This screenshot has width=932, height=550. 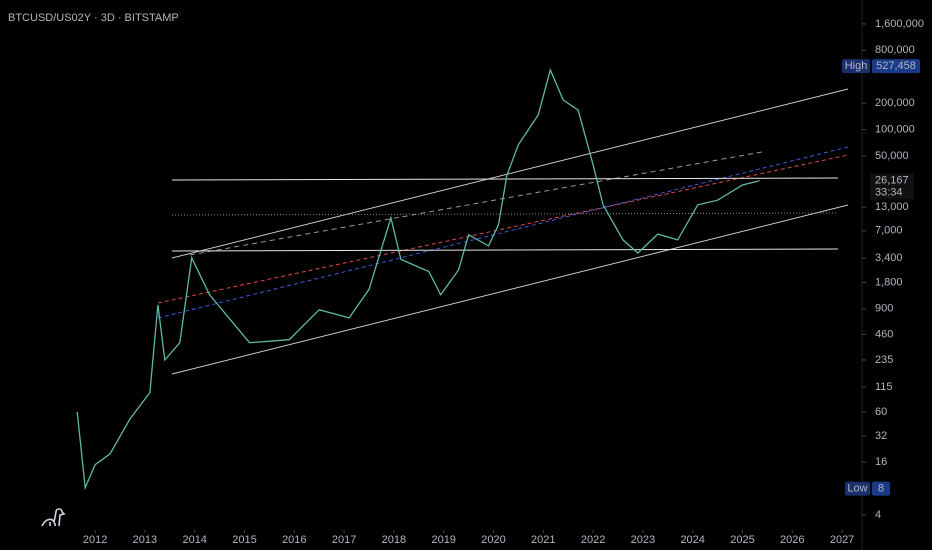 What do you see at coordinates (476, 203) in the screenshot?
I see `gray-trend` at bounding box center [476, 203].